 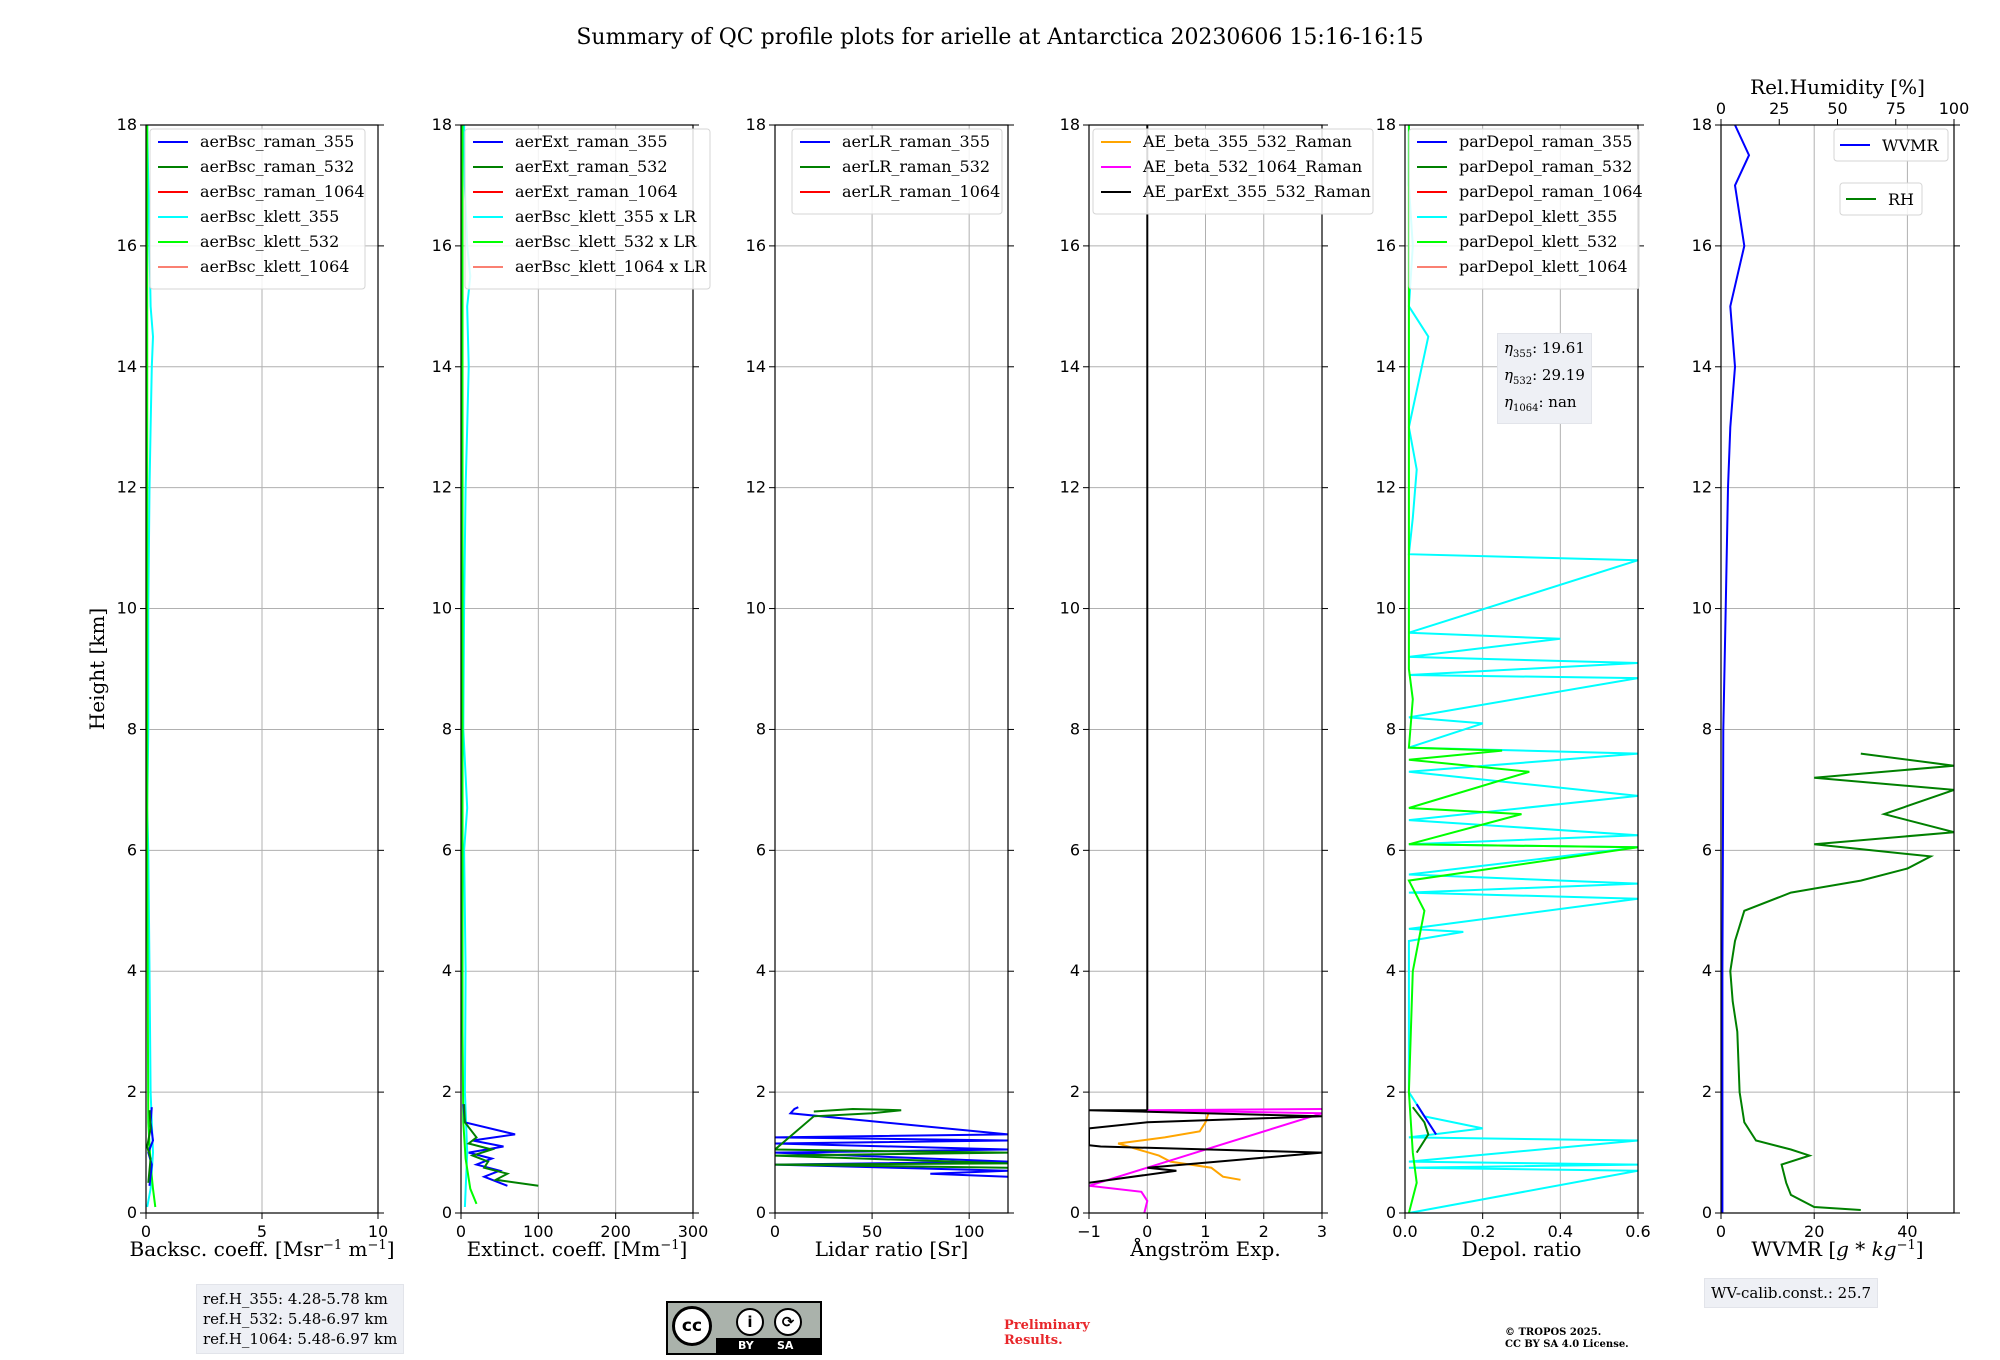 I want to click on legend-entry: parDepol_klett_355, so click(x=1538, y=216).